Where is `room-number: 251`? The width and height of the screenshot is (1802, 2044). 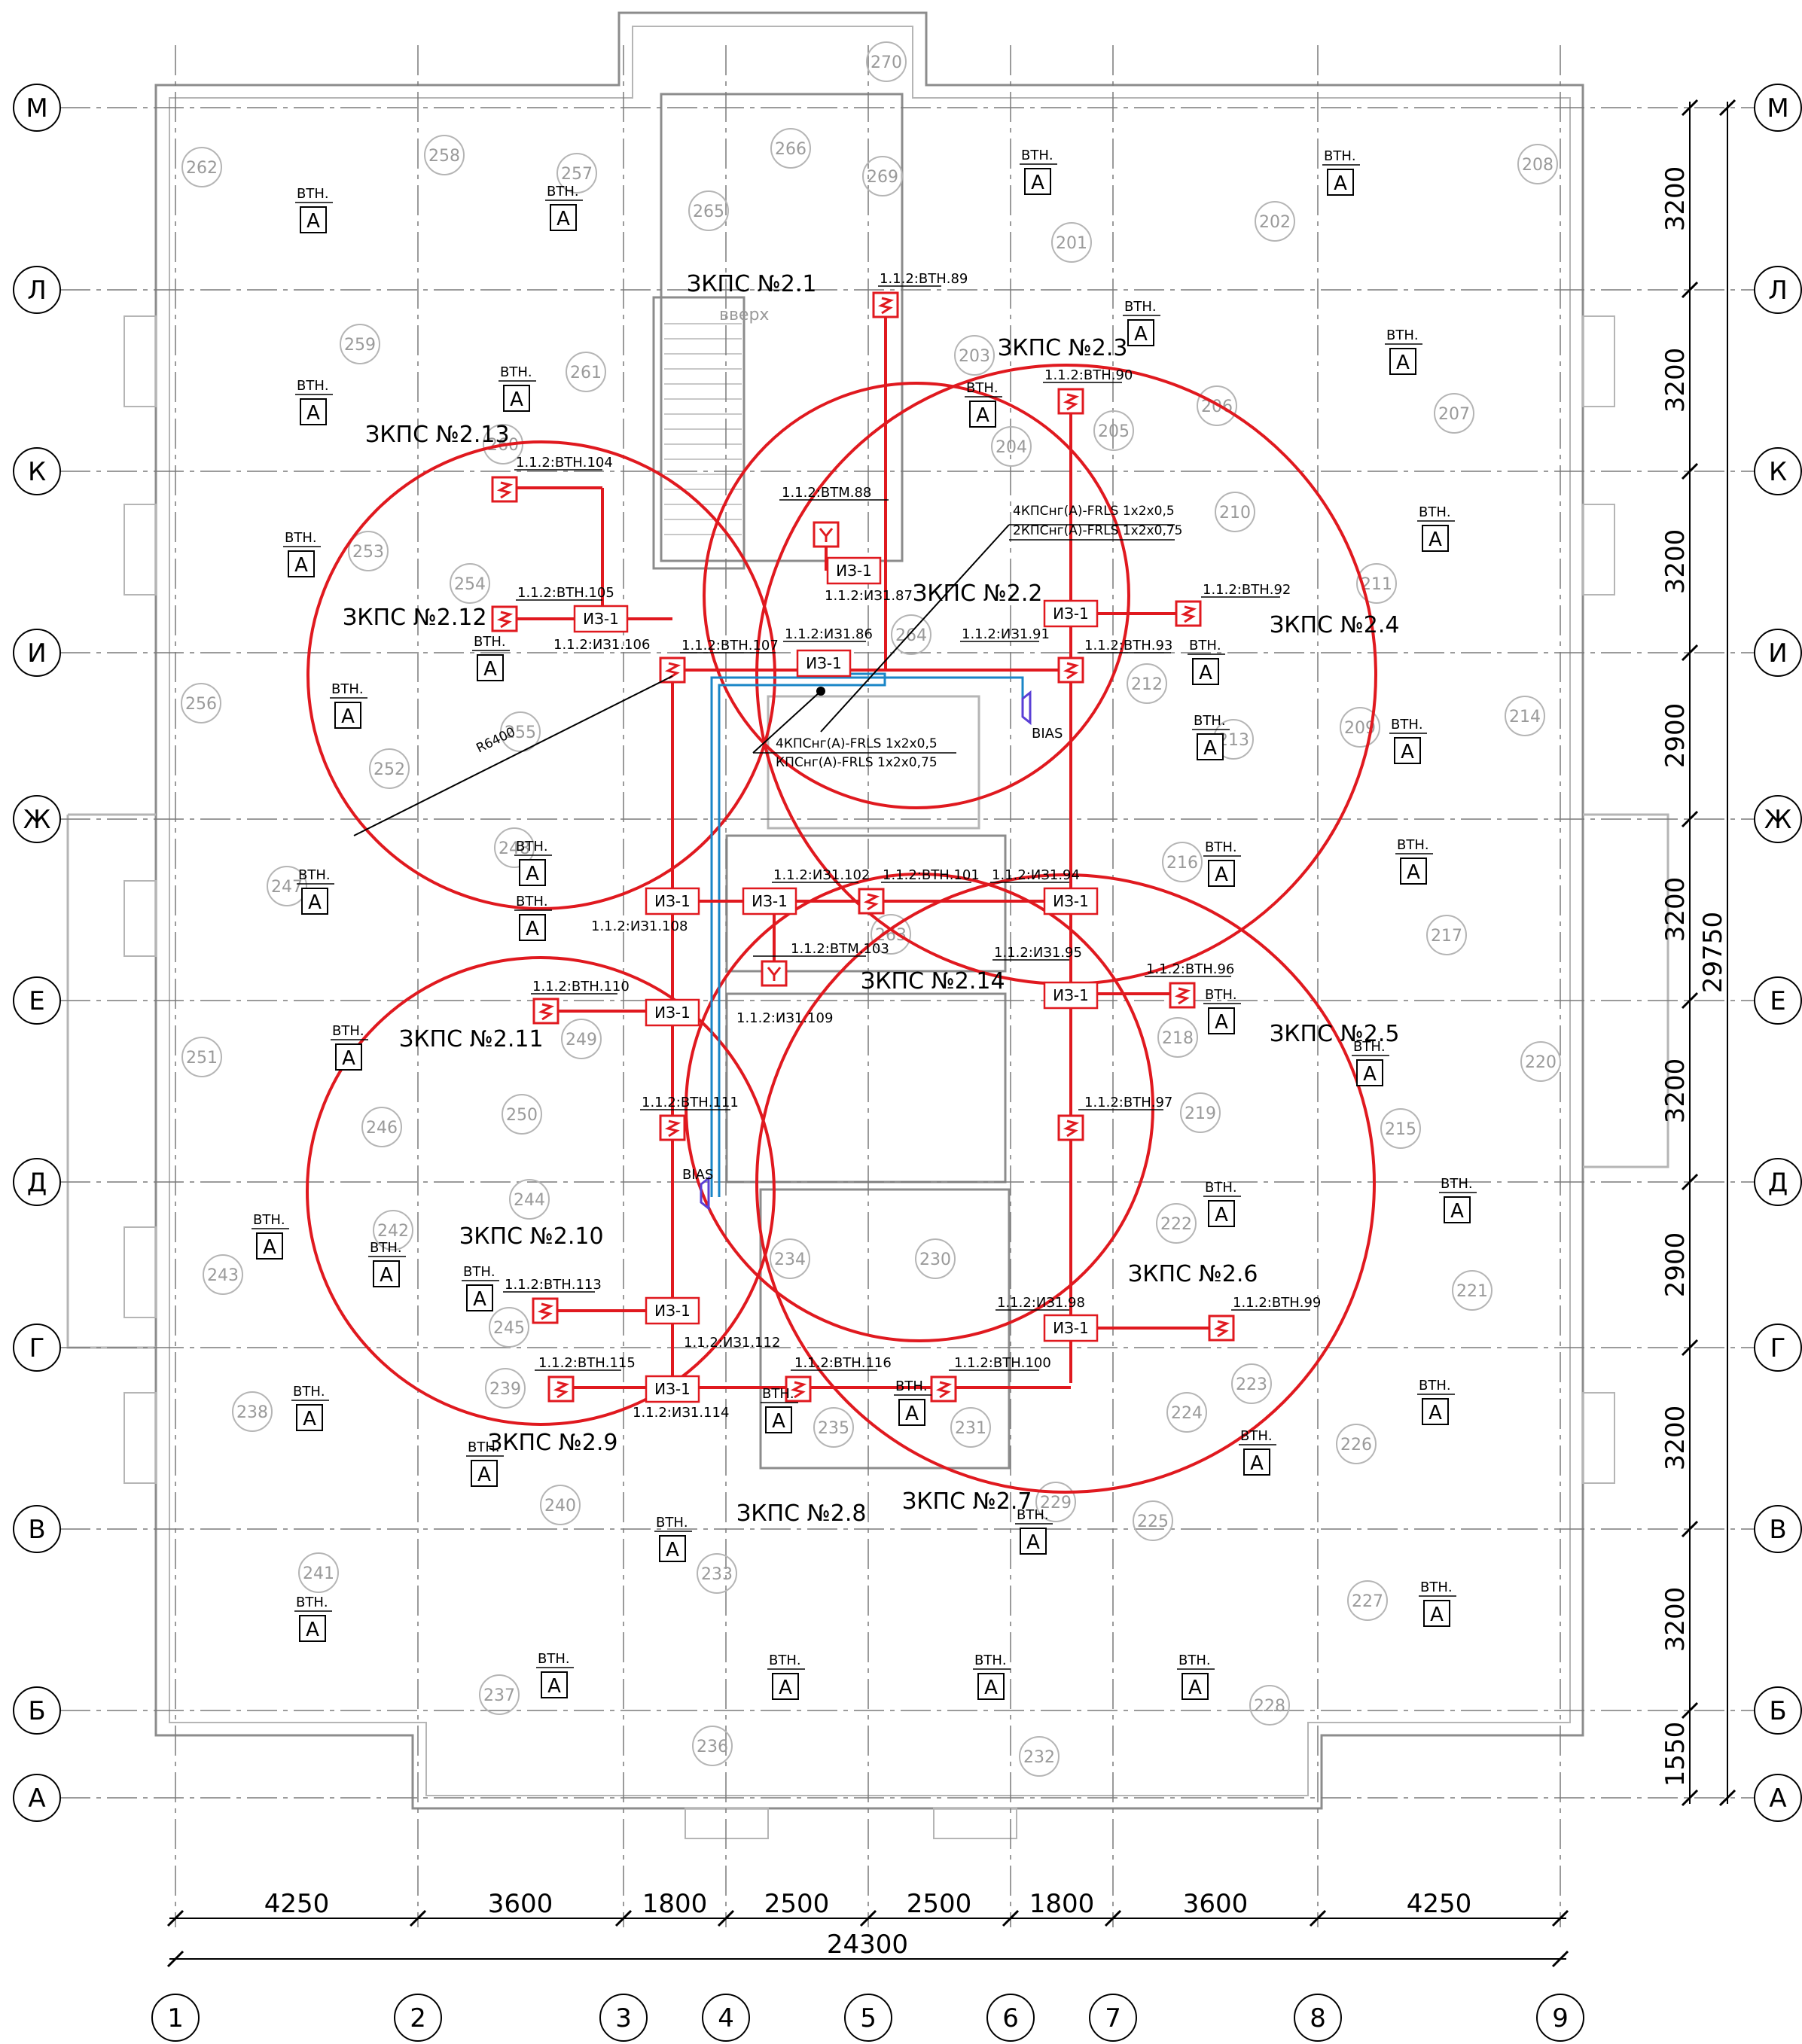 room-number: 251 is located at coordinates (201, 1057).